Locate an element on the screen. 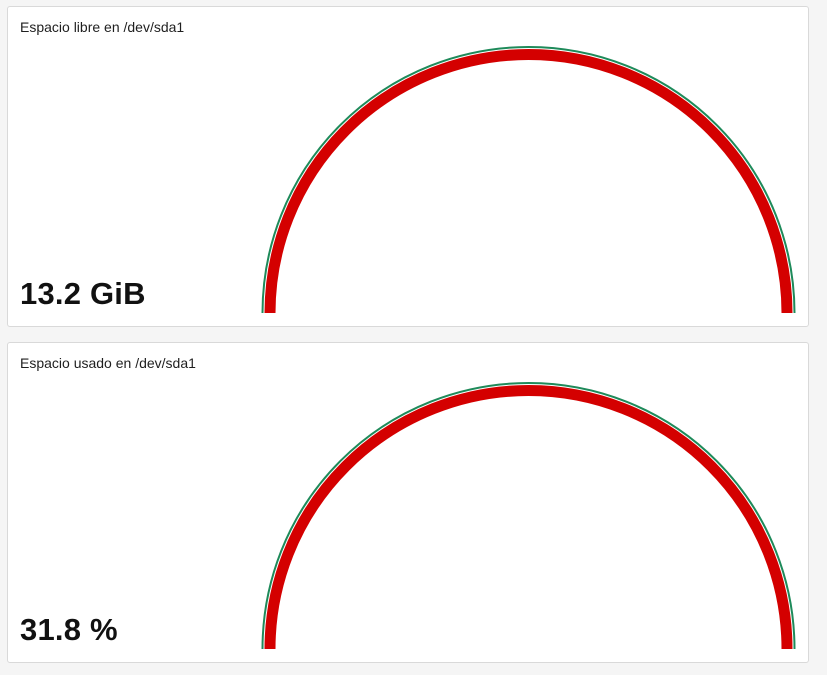  panel-title: Espacio usado en /dev/sda1 is located at coordinates (108, 363).